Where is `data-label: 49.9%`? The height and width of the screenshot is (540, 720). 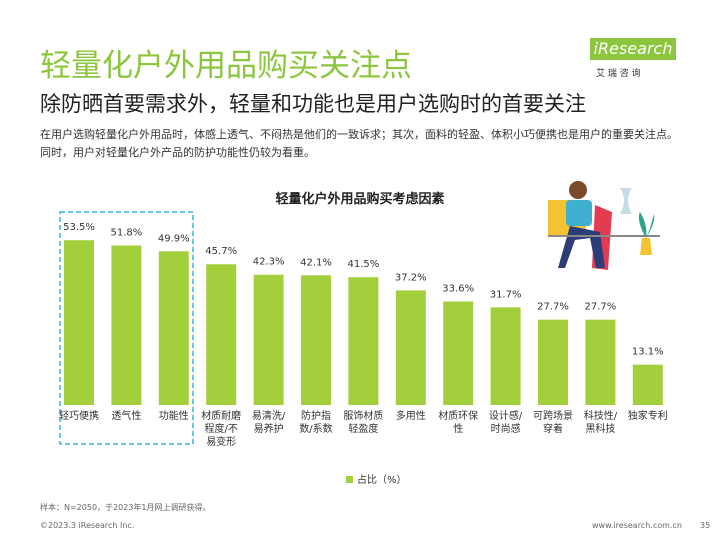 data-label: 49.9% is located at coordinates (174, 238).